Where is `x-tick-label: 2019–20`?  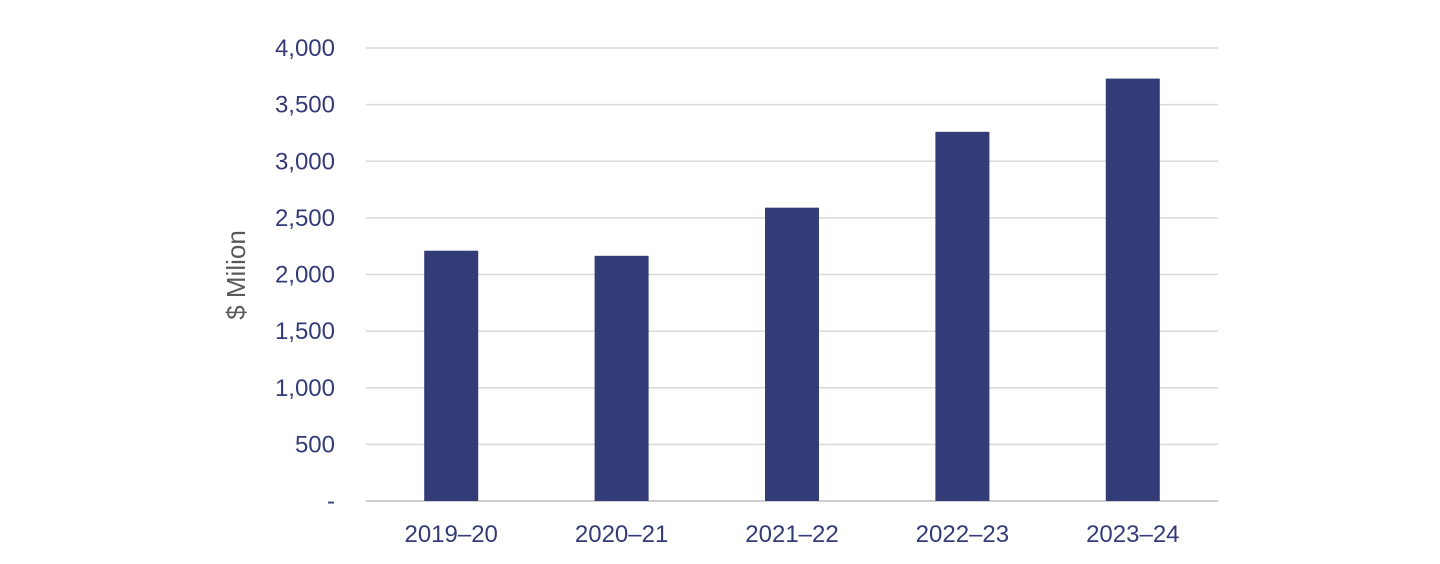 x-tick-label: 2019–20 is located at coordinates (450, 534).